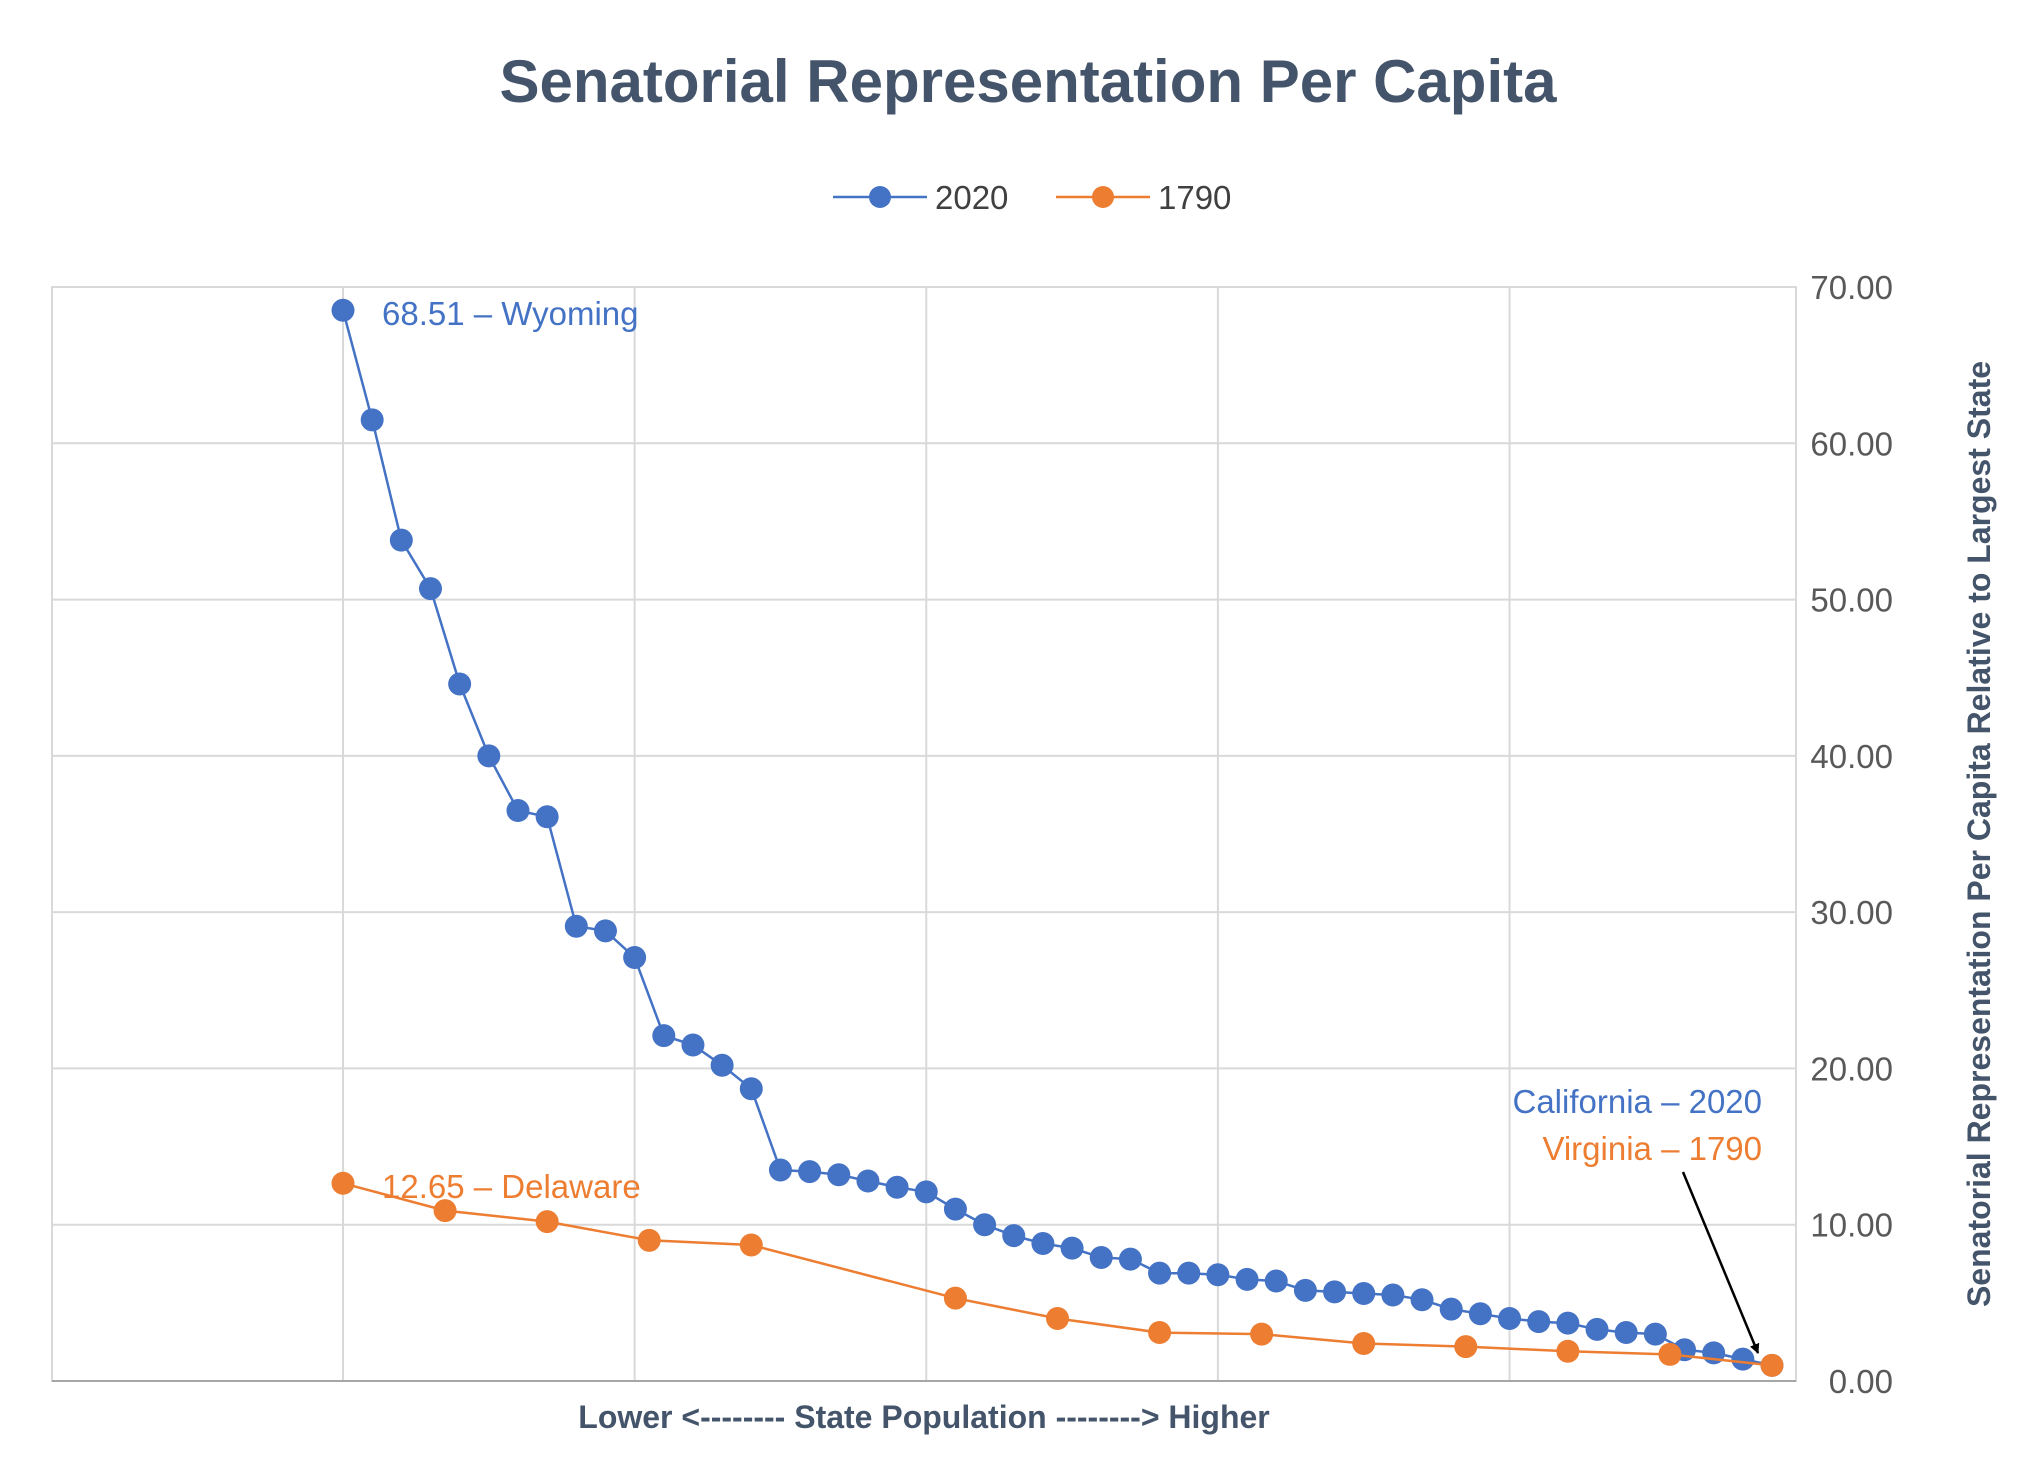 The height and width of the screenshot is (1478, 2039). Describe the element at coordinates (1851, 600) in the screenshot. I see `y-tick-label: 50.00` at that location.